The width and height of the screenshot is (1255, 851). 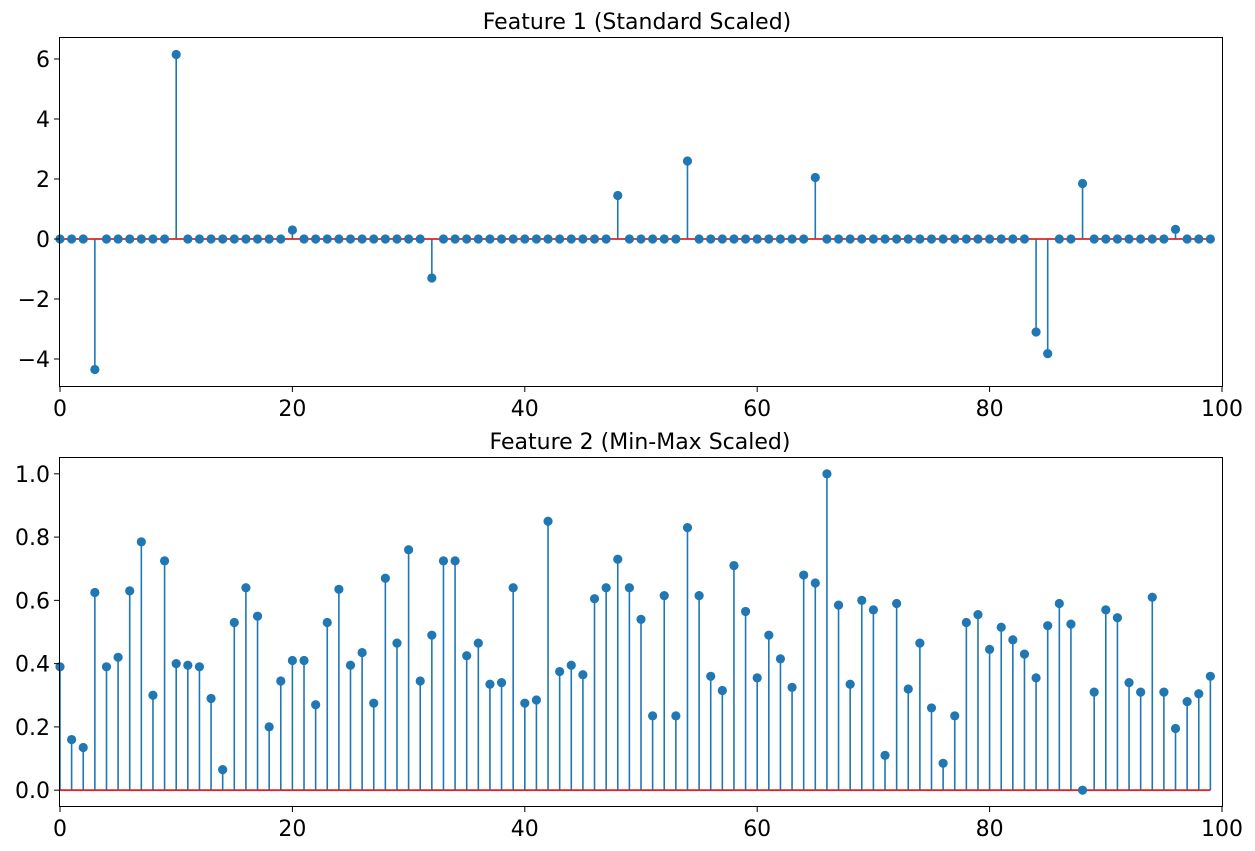 What do you see at coordinates (640, 442) in the screenshot?
I see `chart-title: Feature 2 (Min-Max Scaled)` at bounding box center [640, 442].